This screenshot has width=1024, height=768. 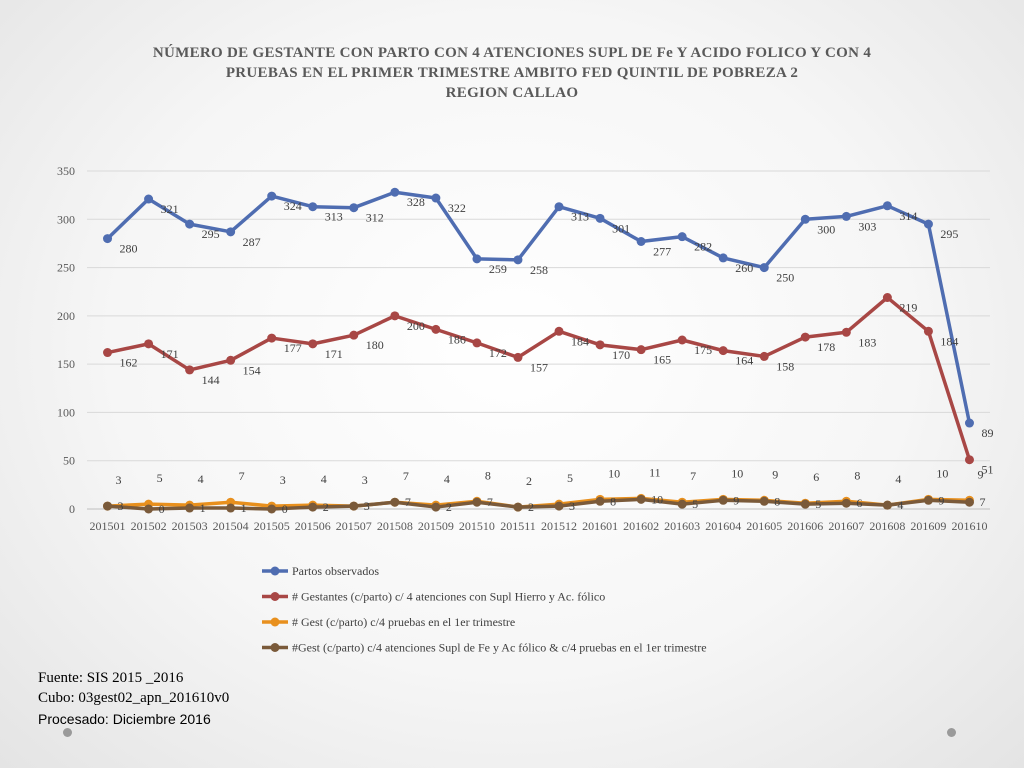 I want to click on x-tick-label: 201601, so click(x=600, y=526).